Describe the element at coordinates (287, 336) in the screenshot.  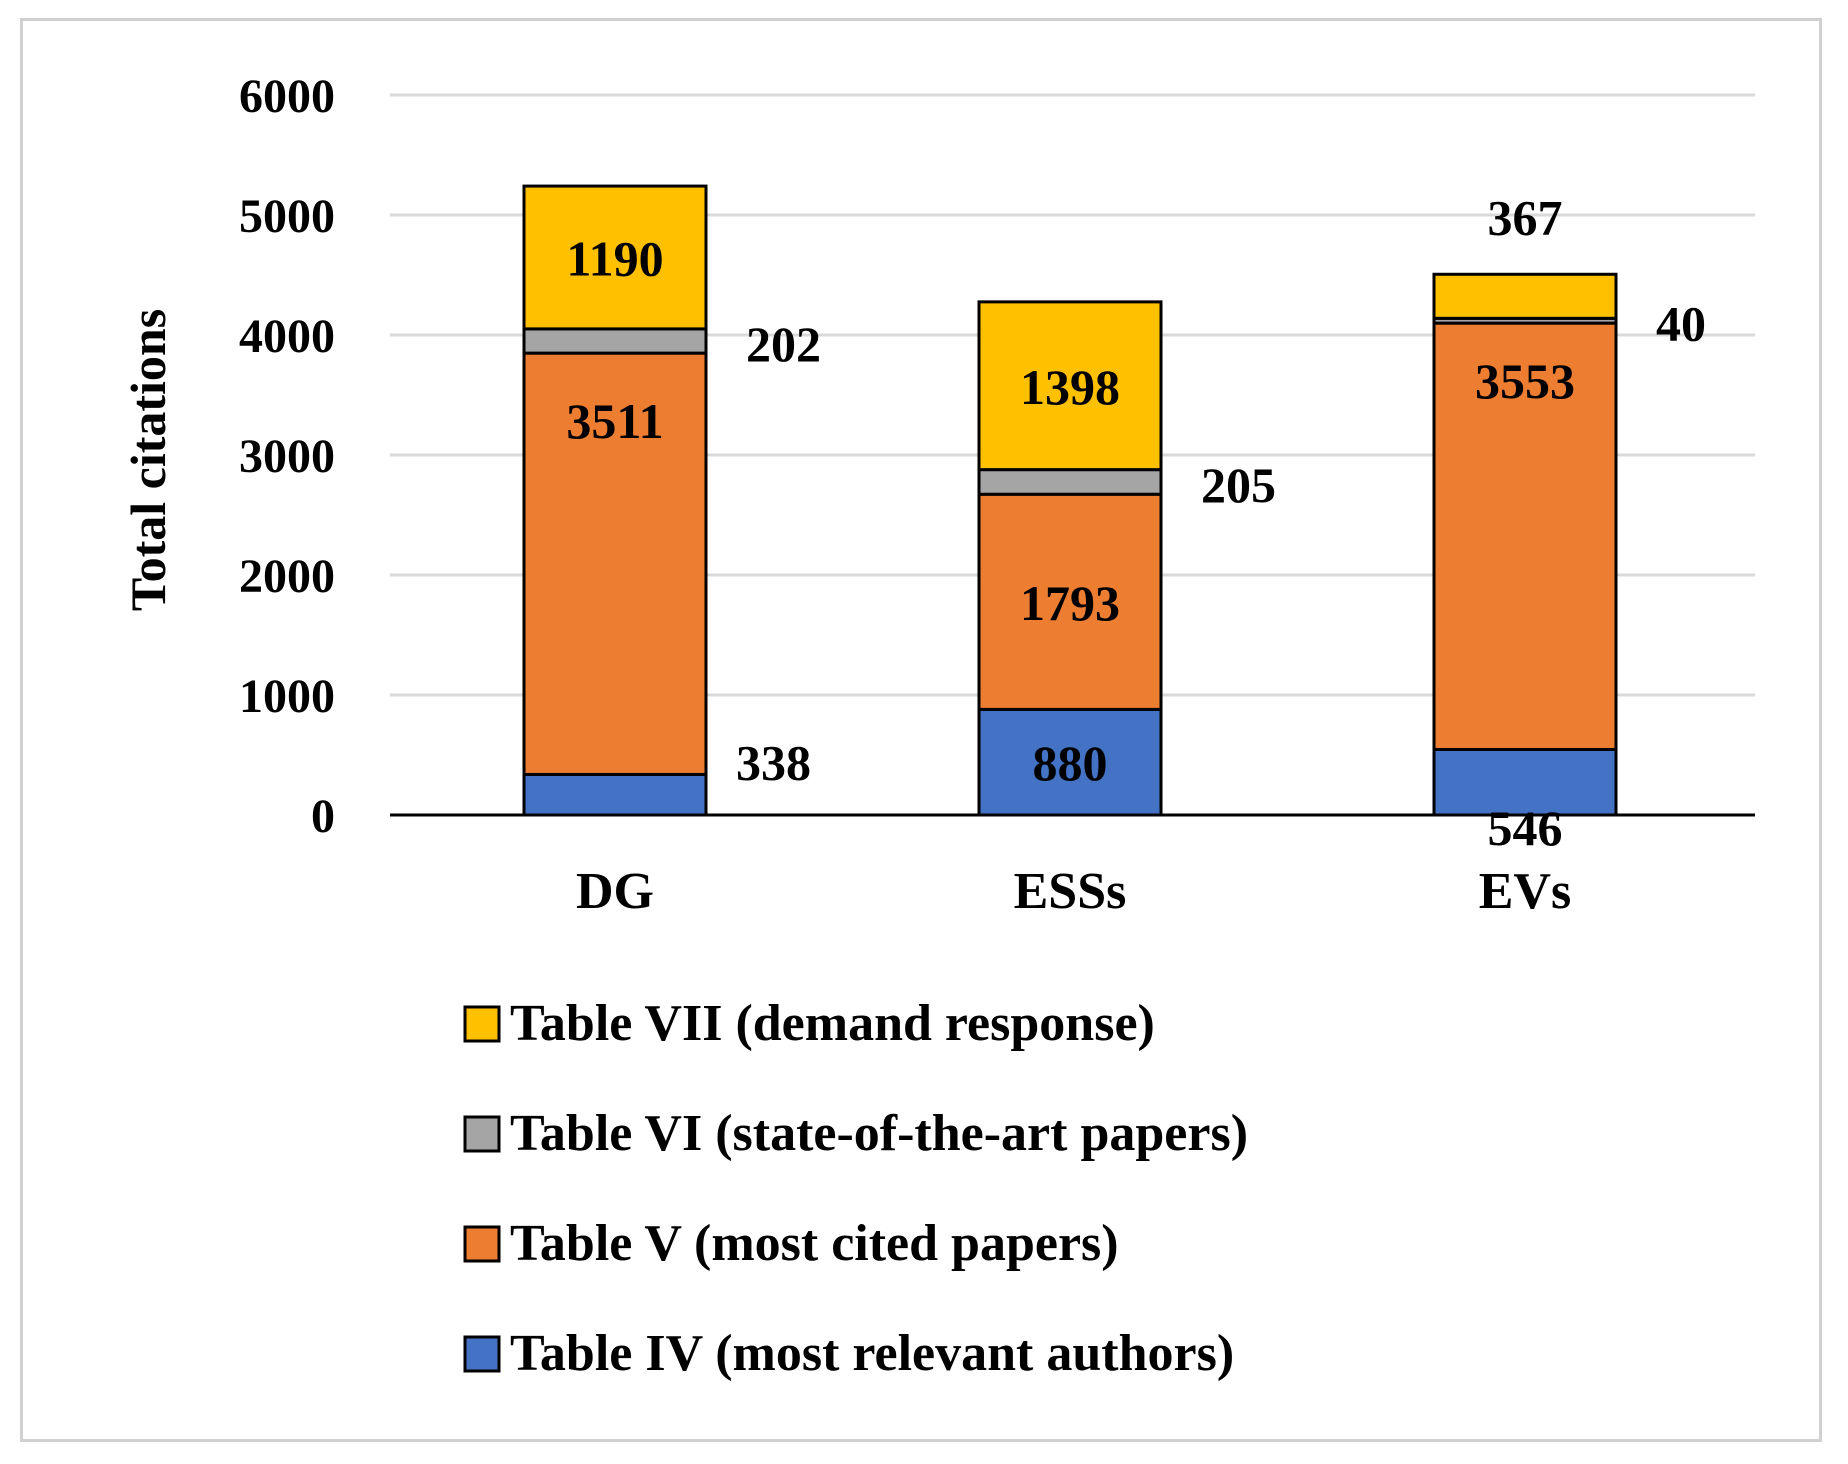
I see `y-tick-label: 4000` at that location.